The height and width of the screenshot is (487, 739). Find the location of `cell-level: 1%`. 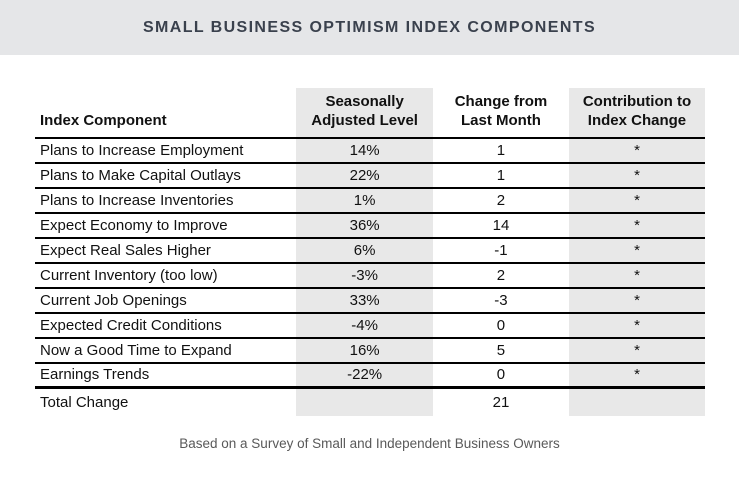

cell-level: 1% is located at coordinates (364, 200).